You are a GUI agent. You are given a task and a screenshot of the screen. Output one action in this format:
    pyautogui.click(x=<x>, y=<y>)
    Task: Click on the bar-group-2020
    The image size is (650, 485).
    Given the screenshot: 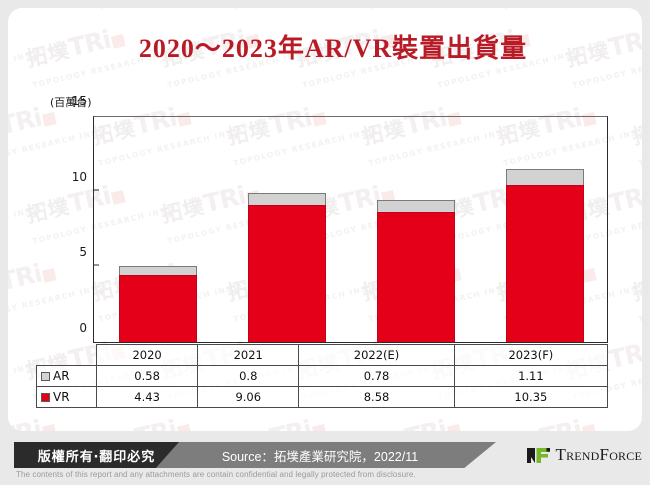 What is the action you would take?
    pyautogui.click(x=158, y=304)
    